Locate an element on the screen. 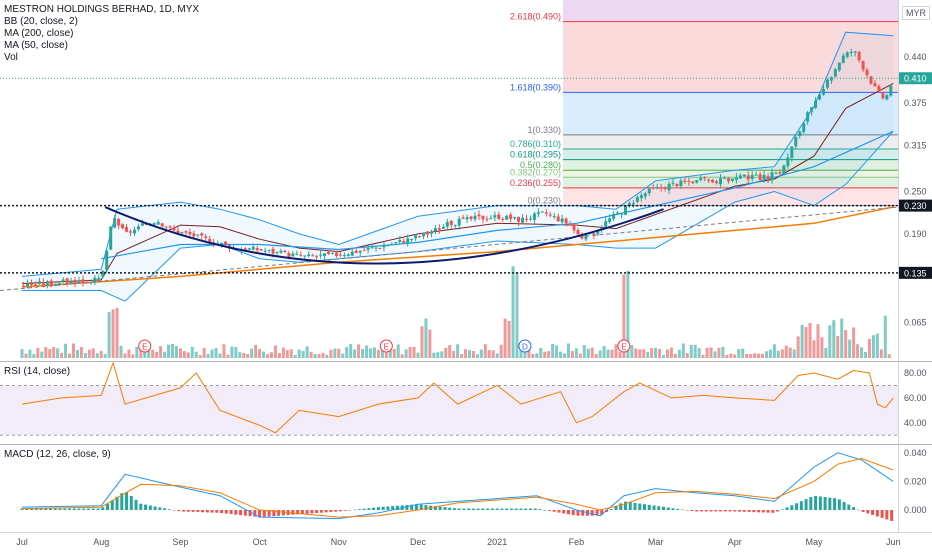 This screenshot has width=932, height=555. legend-ma50: MA (50, close) is located at coordinates (36, 45).